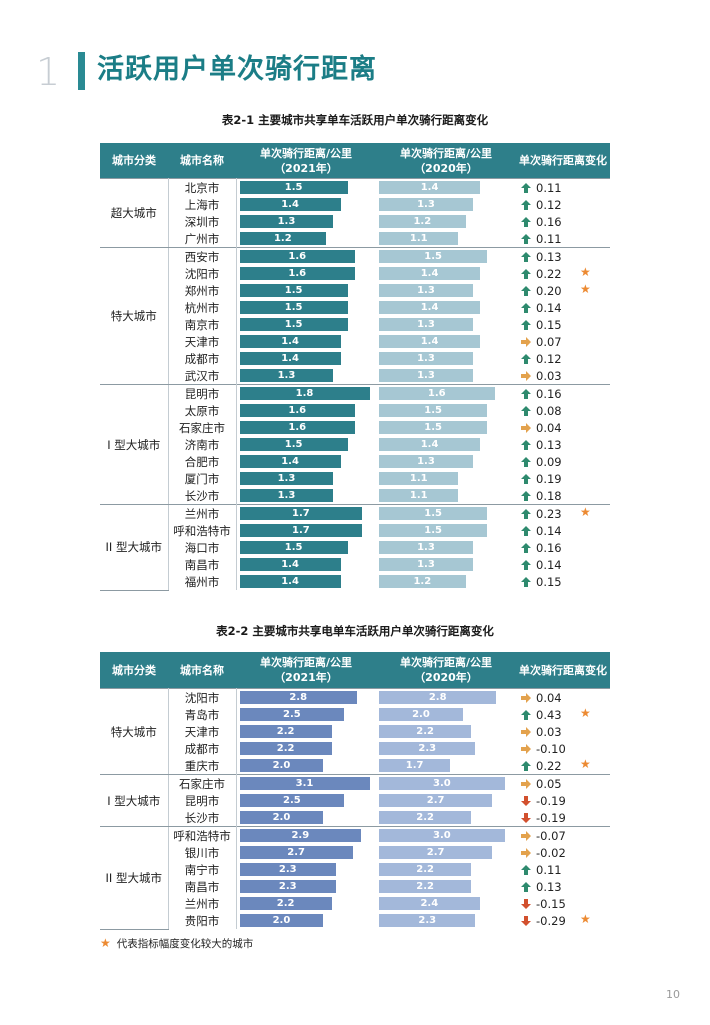 The image size is (710, 1025). I want to click on bar-2021-cell: 1.6, so click(306, 256).